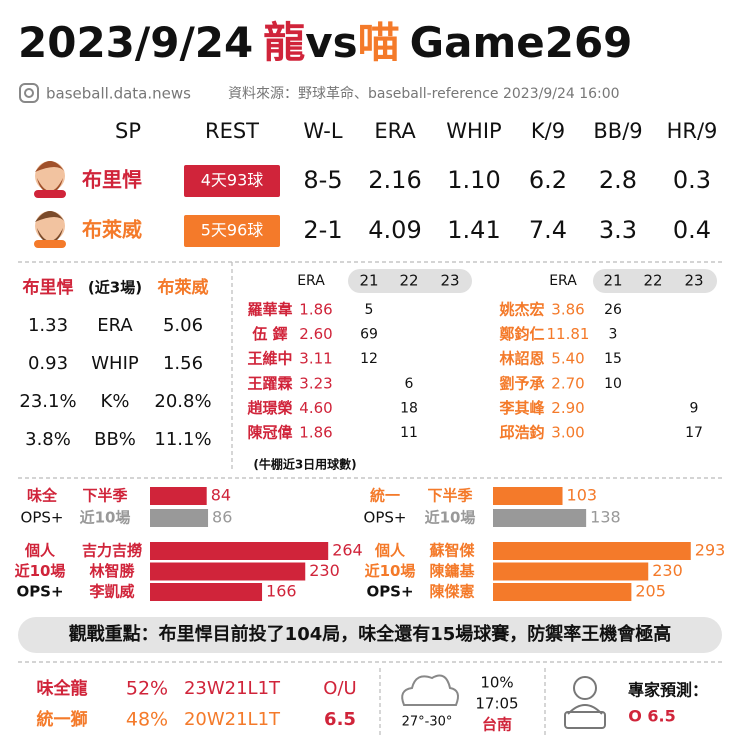 The width and height of the screenshot is (740, 740). Describe the element at coordinates (269, 359) in the screenshot. I see `reliever-name: 王維中` at that location.